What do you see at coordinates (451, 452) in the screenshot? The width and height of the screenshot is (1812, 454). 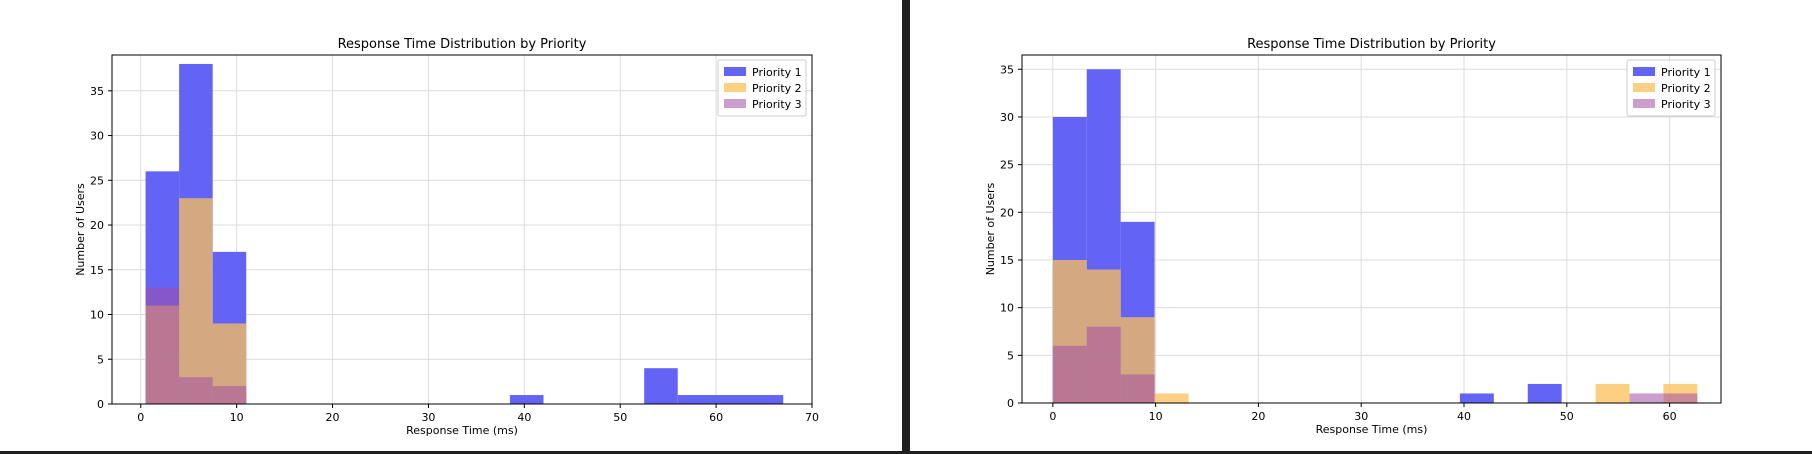 I see `left-bottom-rule` at bounding box center [451, 452].